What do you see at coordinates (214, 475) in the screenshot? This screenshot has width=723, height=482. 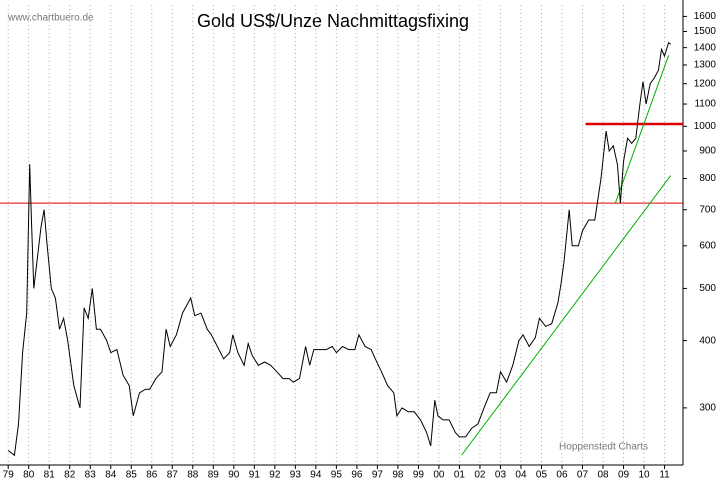 I see `x-tick-label: 89` at bounding box center [214, 475].